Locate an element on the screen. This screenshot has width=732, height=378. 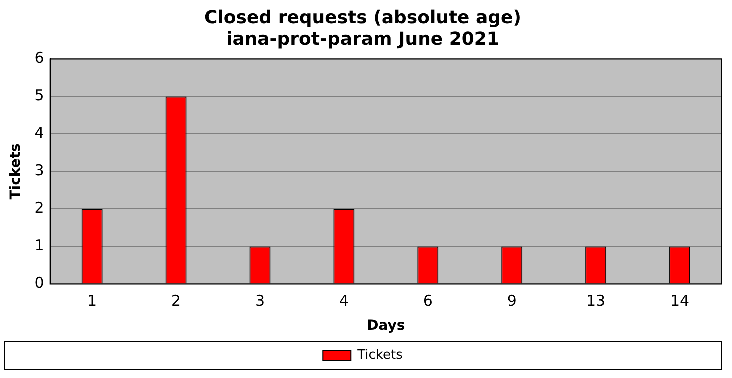
y-tick-label: 6 is located at coordinates (39, 58).